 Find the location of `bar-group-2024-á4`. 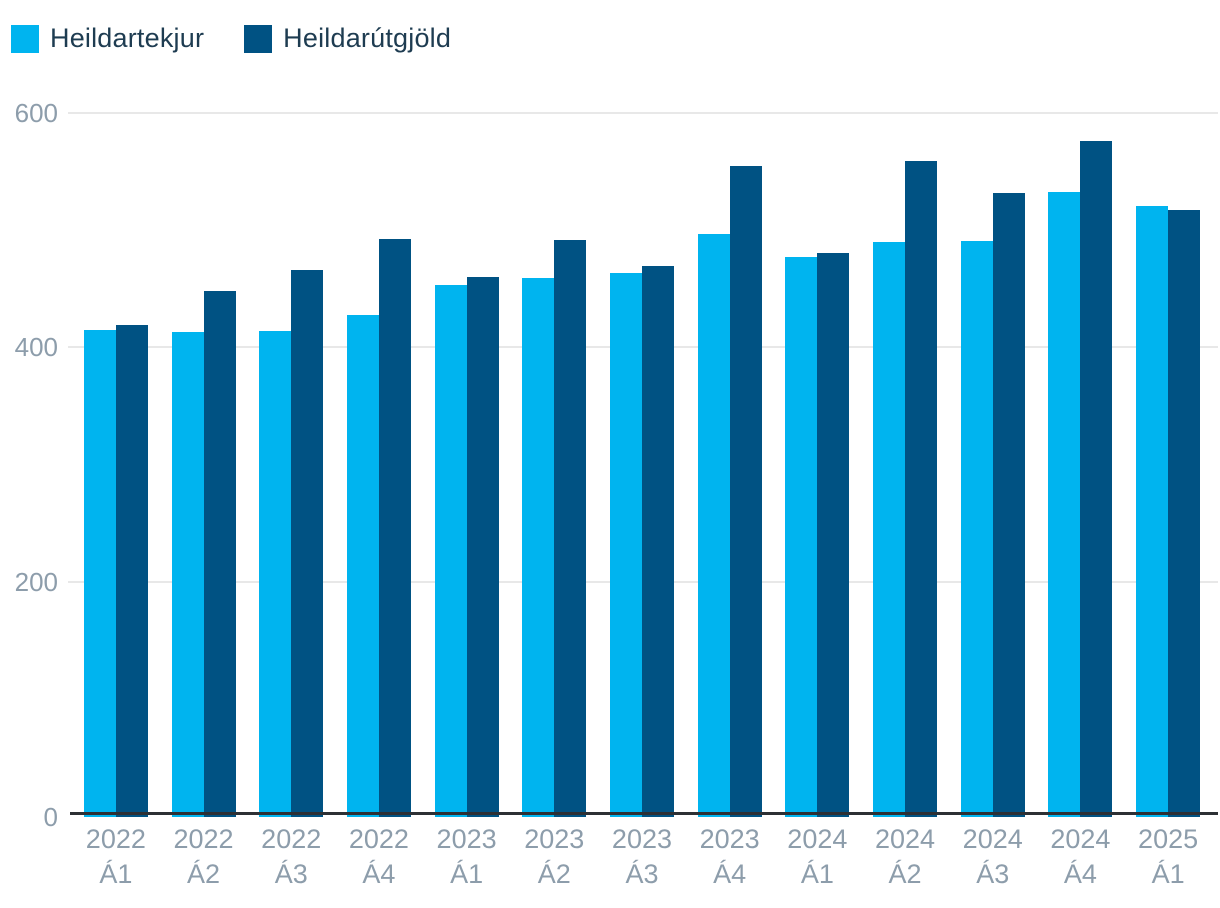

bar-group-2024-á4 is located at coordinates (1081, 457).